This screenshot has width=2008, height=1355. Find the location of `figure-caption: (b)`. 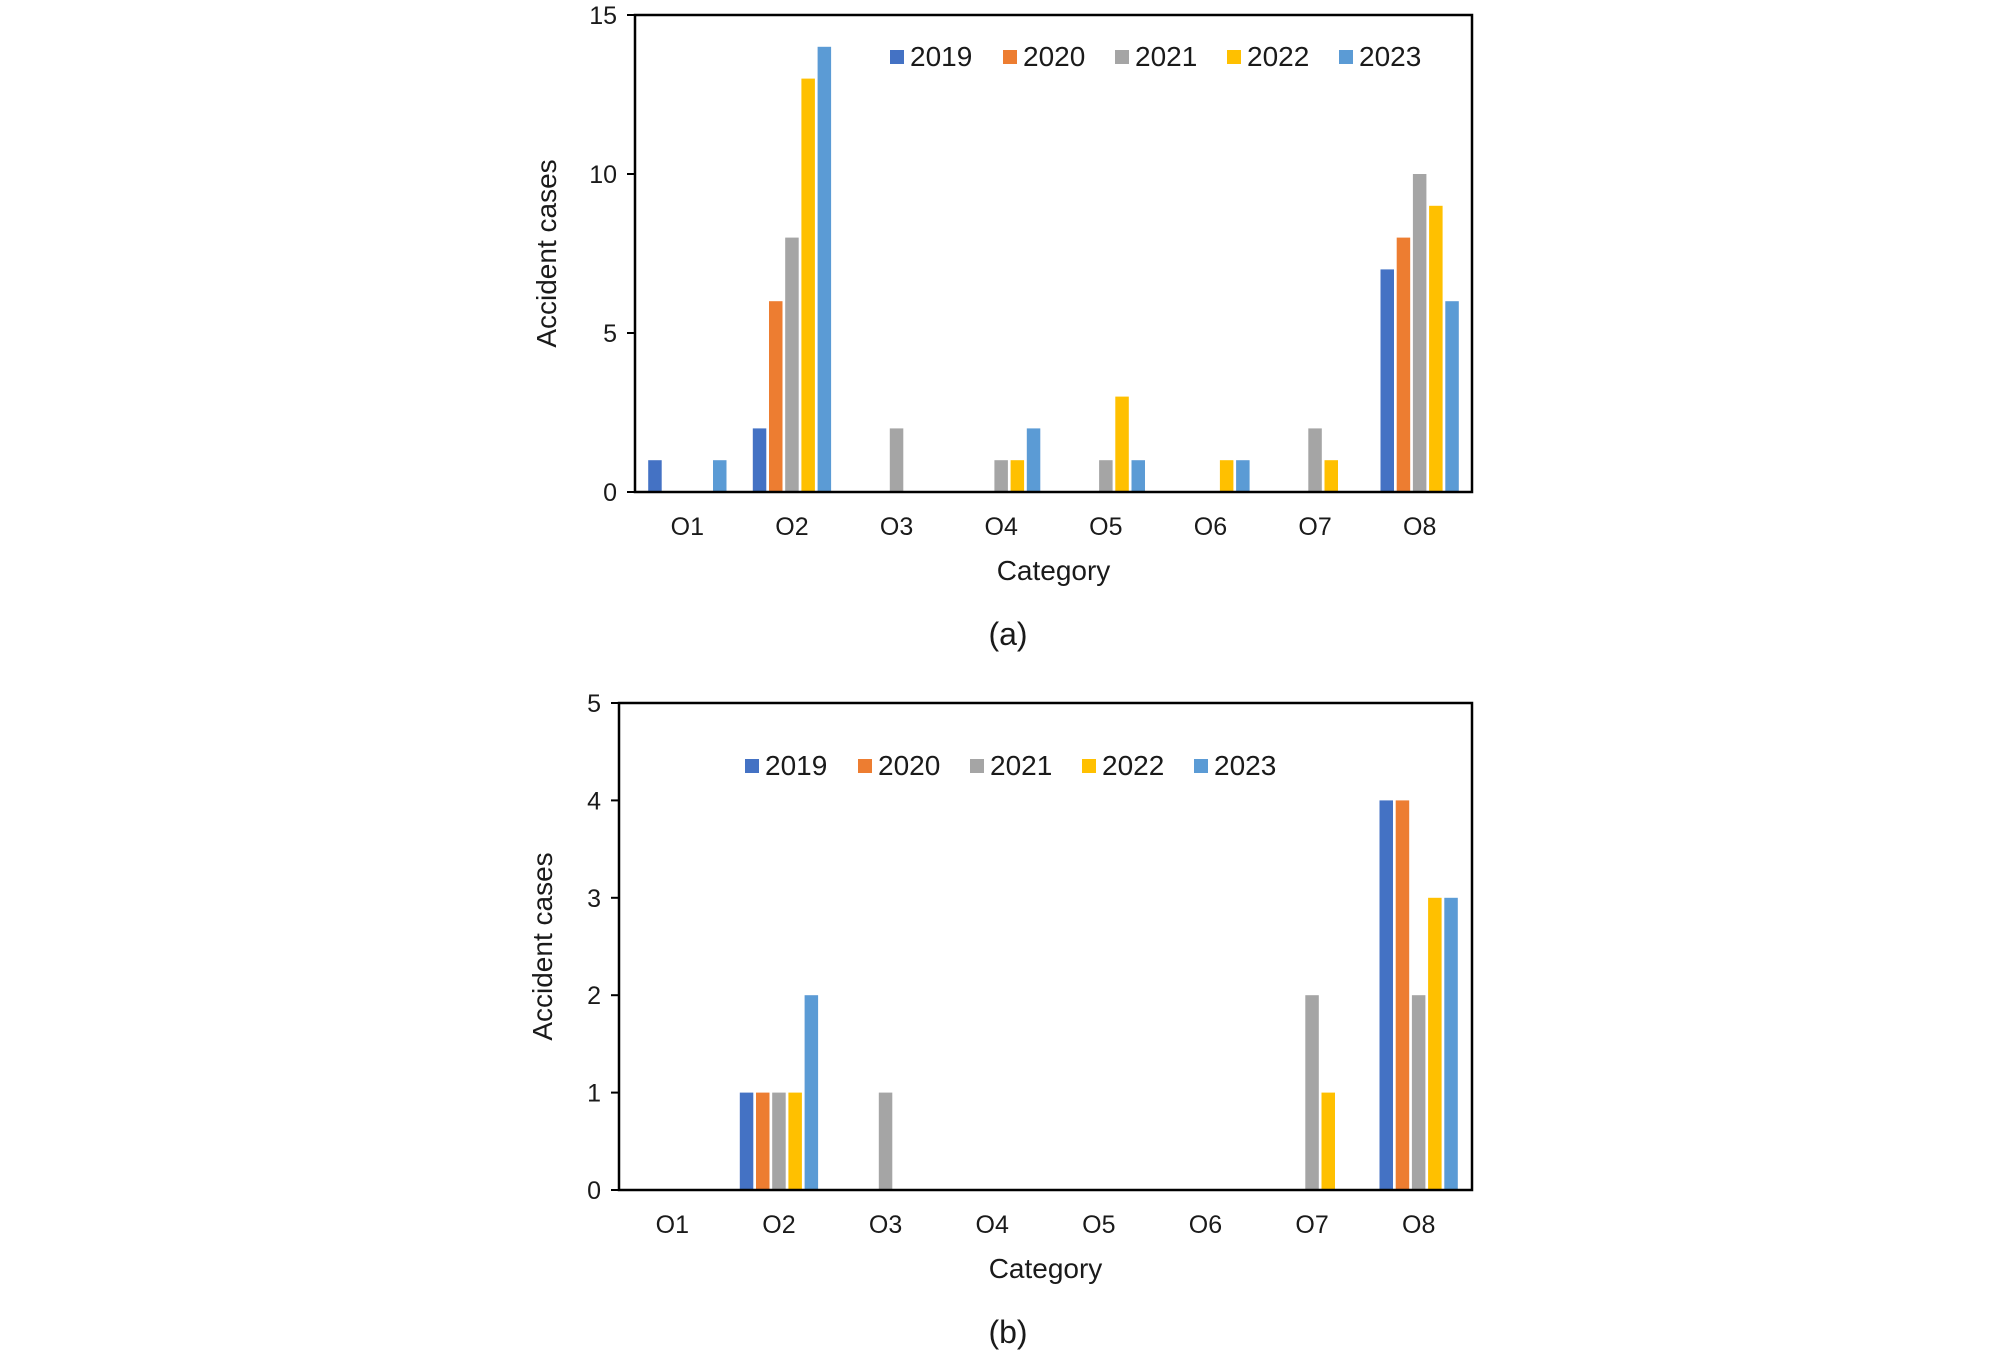

figure-caption: (b) is located at coordinates (1007, 1332).